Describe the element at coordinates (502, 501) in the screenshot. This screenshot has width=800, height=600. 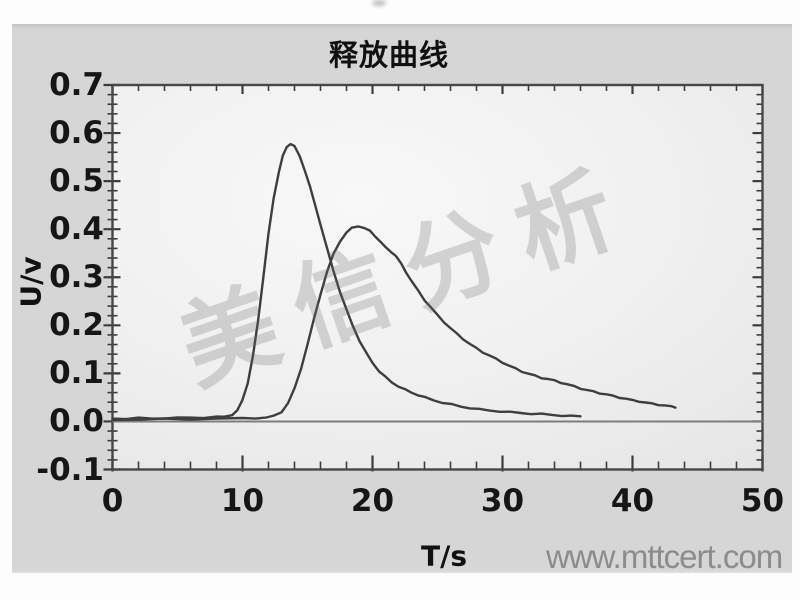
I see `x-tick-label: 30` at that location.